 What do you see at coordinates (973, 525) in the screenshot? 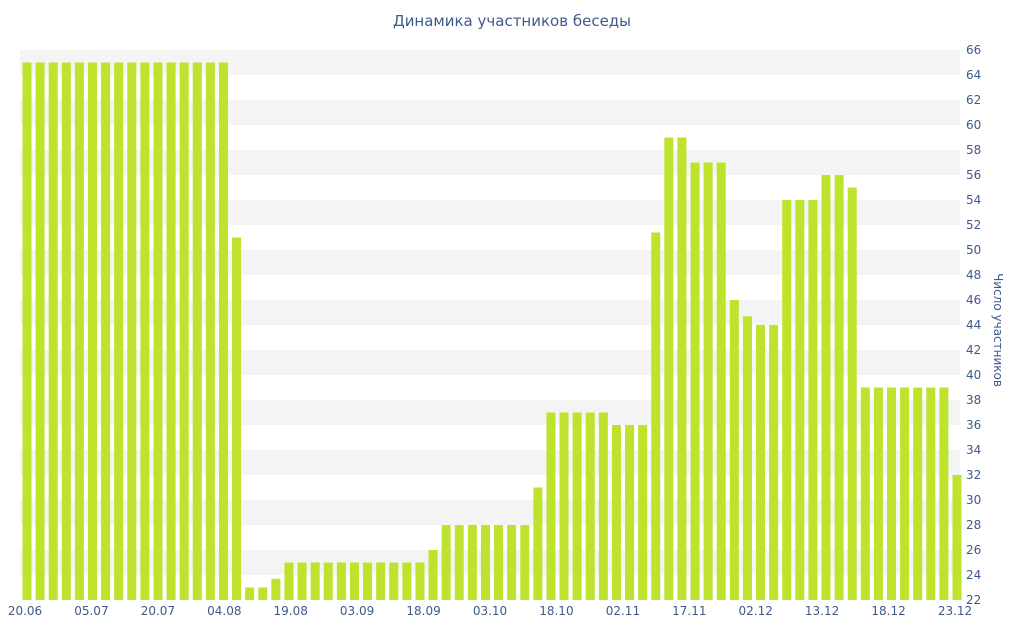
I see `y-tick-label: 28` at bounding box center [973, 525].